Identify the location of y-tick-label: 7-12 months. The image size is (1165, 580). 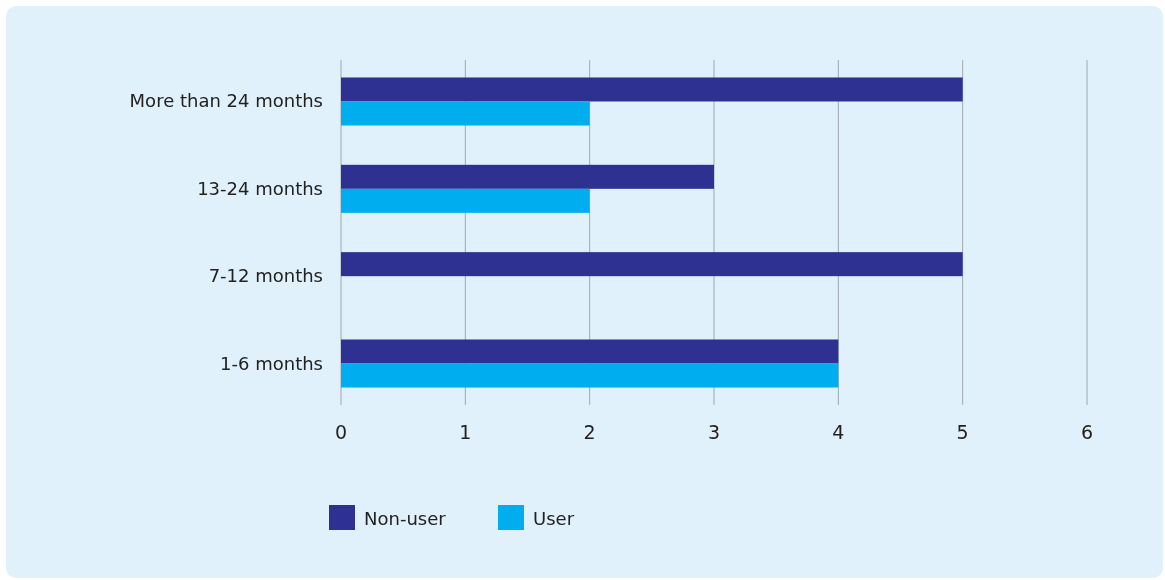
(265, 276).